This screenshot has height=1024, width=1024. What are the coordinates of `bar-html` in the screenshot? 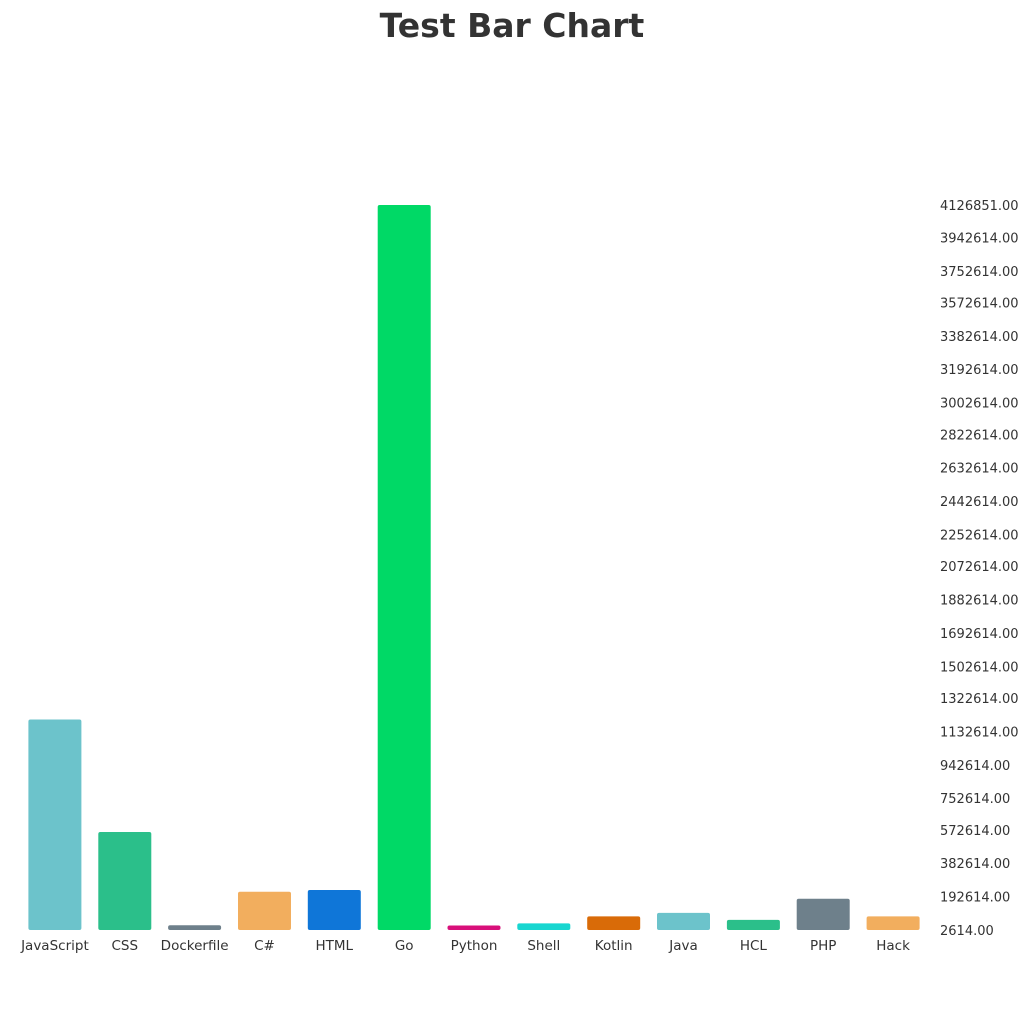 It's located at (334, 910).